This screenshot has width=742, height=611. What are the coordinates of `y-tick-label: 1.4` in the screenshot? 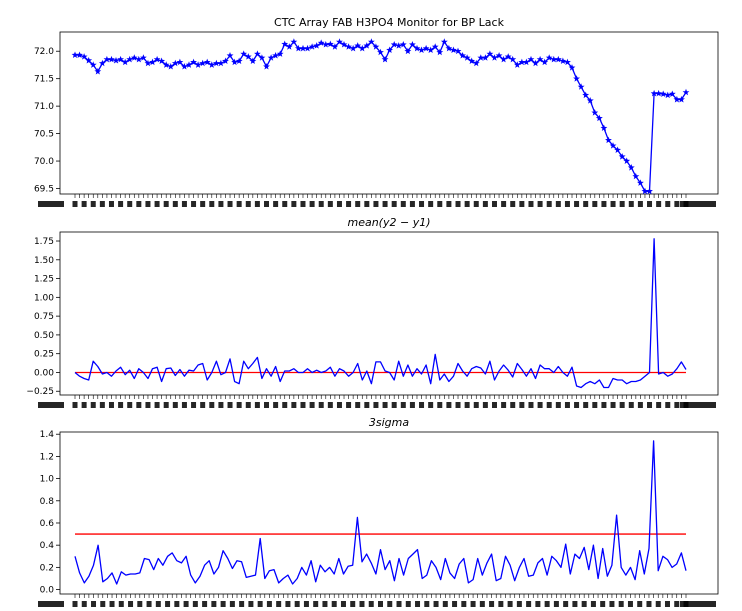 It's located at (47, 435).